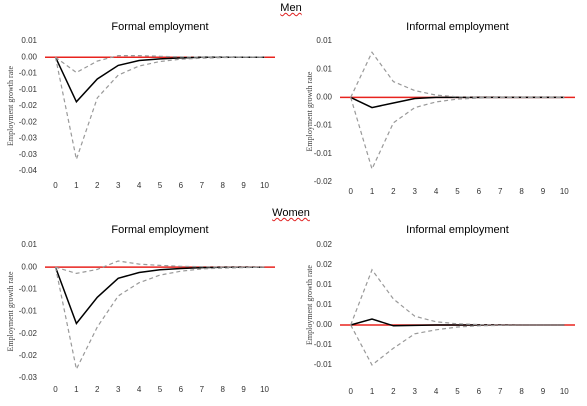 This screenshot has height=406, width=587. I want to click on y-tick-label: -0.04, so click(28, 170).